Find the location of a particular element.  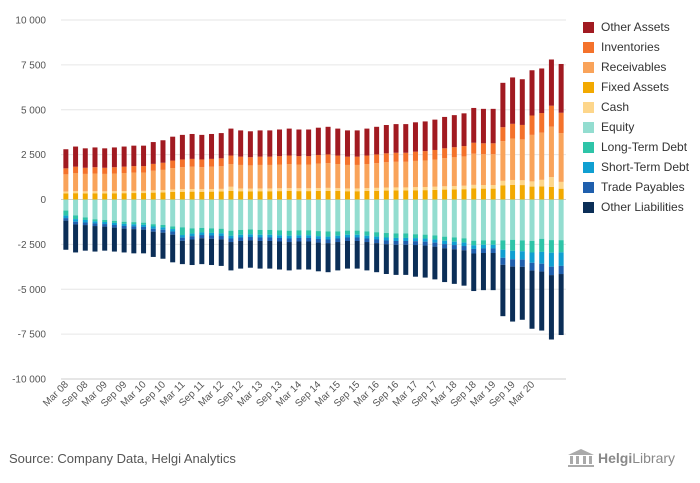

brand-logo: Helgi Library is located at coordinates (621, 458).